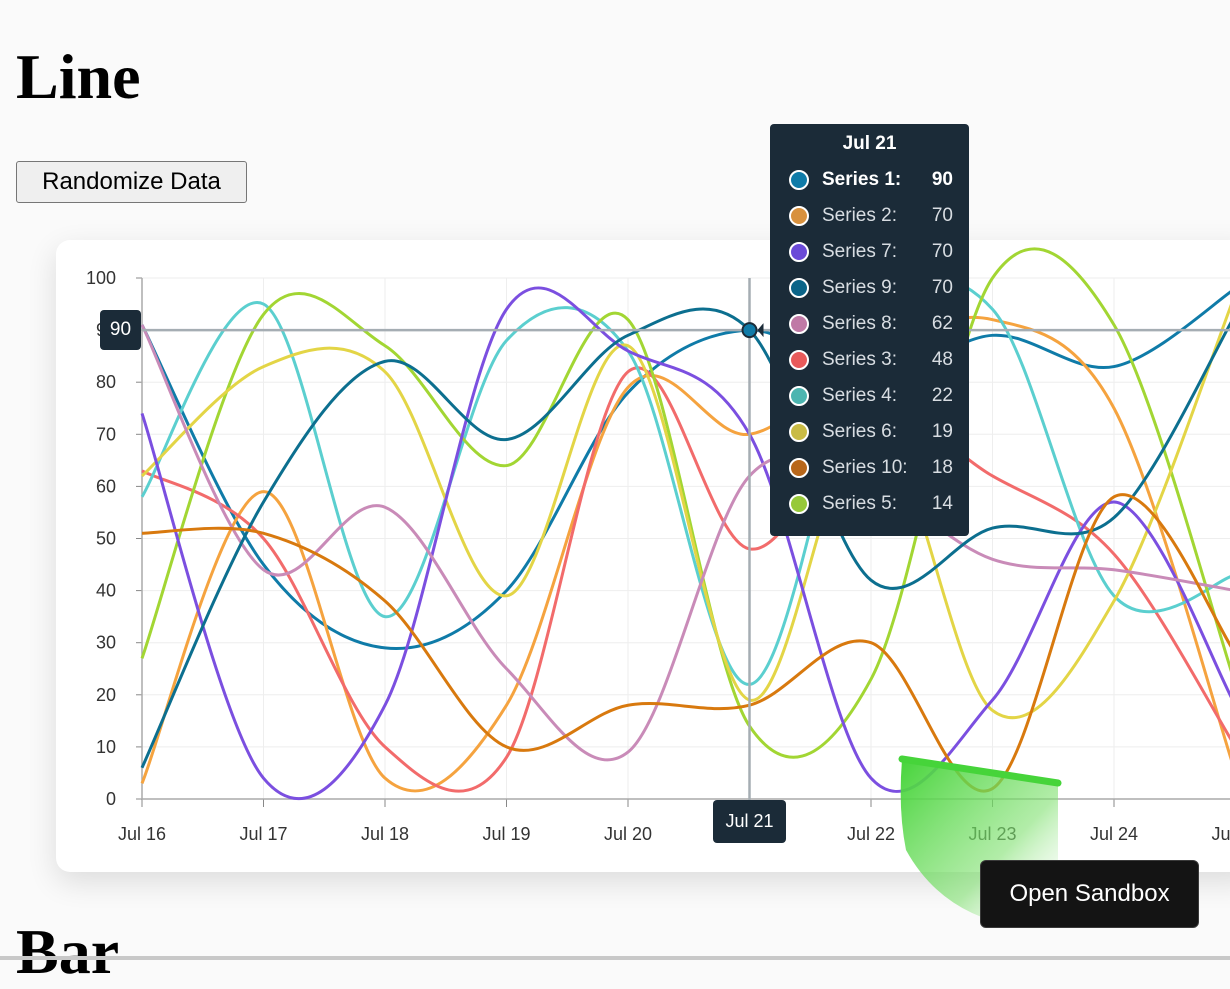  I want to click on x-tick-label: Jul 19, so click(506, 834).